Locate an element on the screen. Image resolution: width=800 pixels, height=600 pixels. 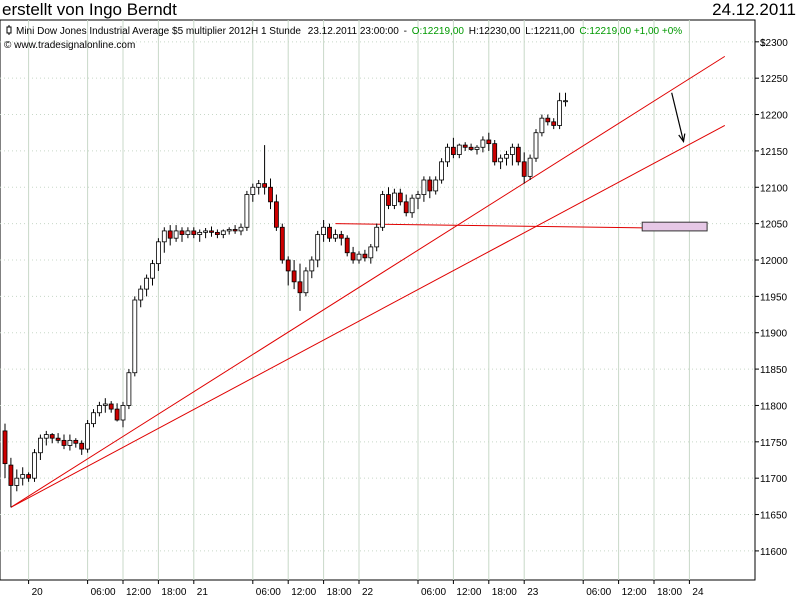
y-tick-label: 11950 is located at coordinates (774, 297).